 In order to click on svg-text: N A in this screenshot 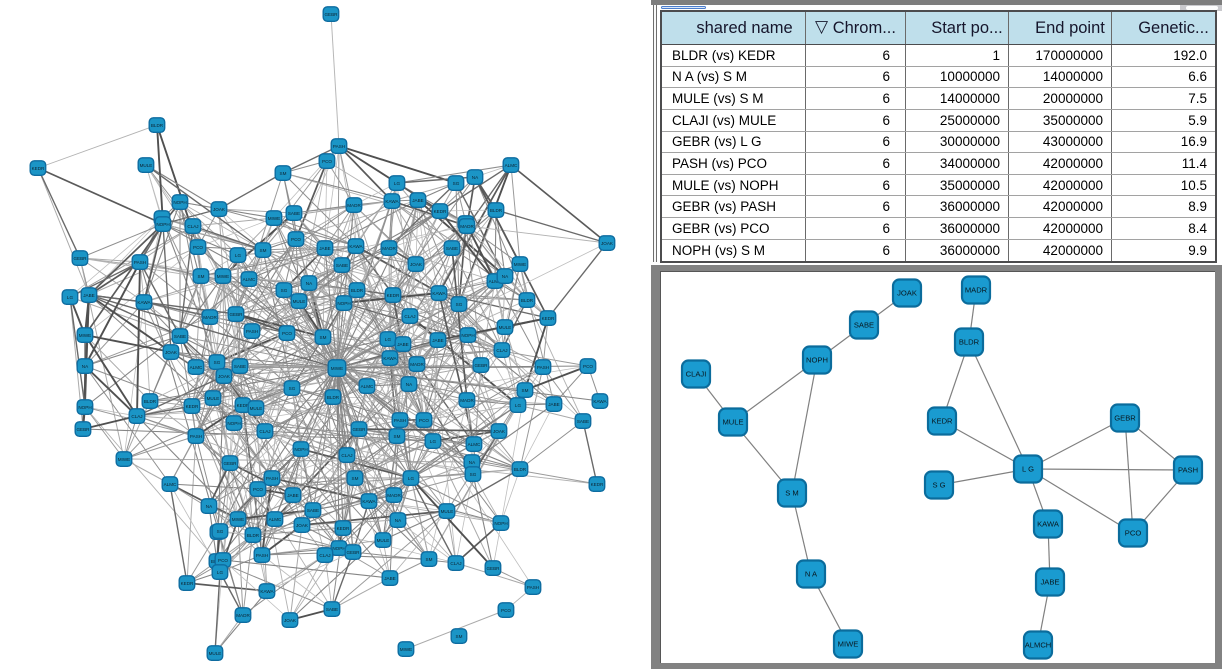, I will do `click(811, 574)`.